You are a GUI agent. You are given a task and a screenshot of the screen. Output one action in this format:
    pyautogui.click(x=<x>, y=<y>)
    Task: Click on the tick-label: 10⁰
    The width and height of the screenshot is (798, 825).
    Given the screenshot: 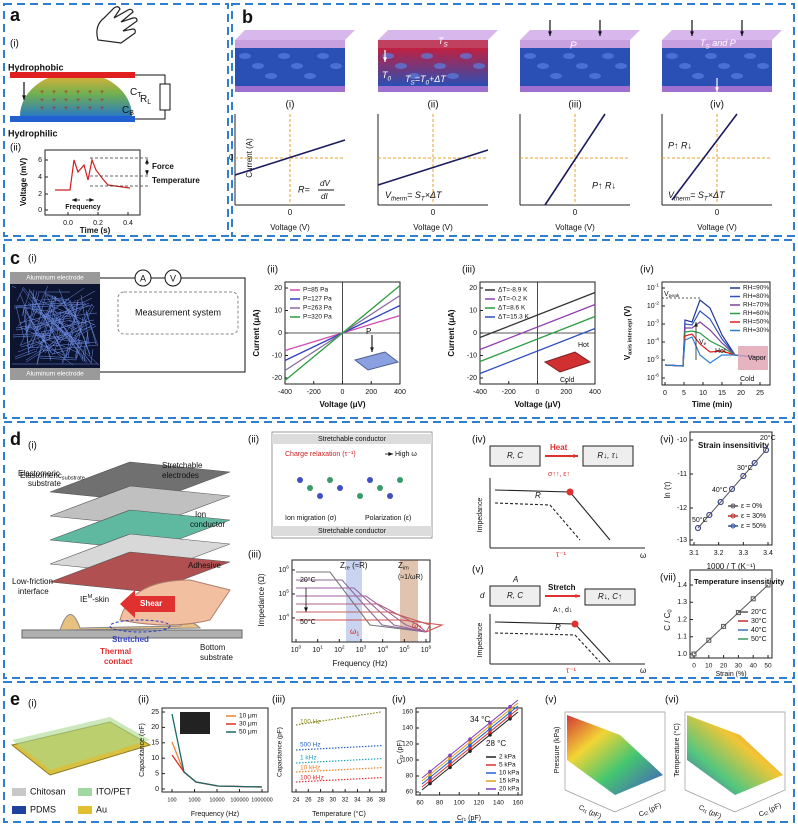 What is the action you would take?
    pyautogui.click(x=296, y=649)
    